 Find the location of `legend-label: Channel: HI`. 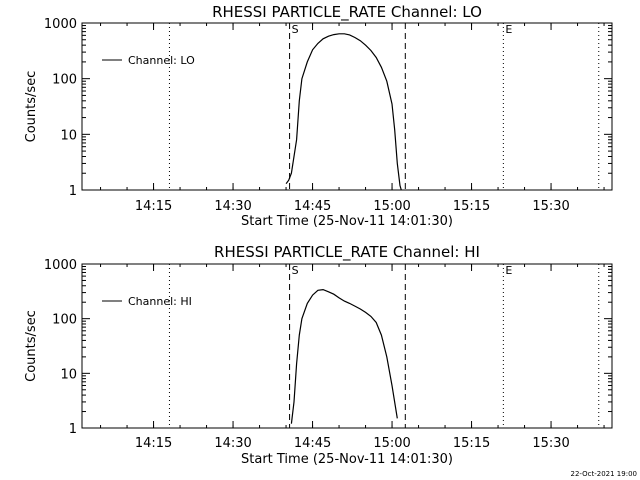

legend-label: Channel: HI is located at coordinates (160, 301).